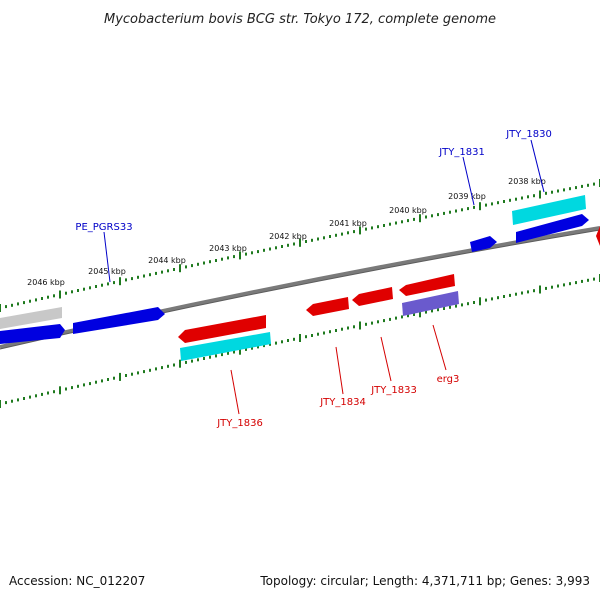 Image resolution: width=600 pixels, height=600 pixels. Describe the element at coordinates (439, 347) in the screenshot. I see `erg3-leader` at that location.